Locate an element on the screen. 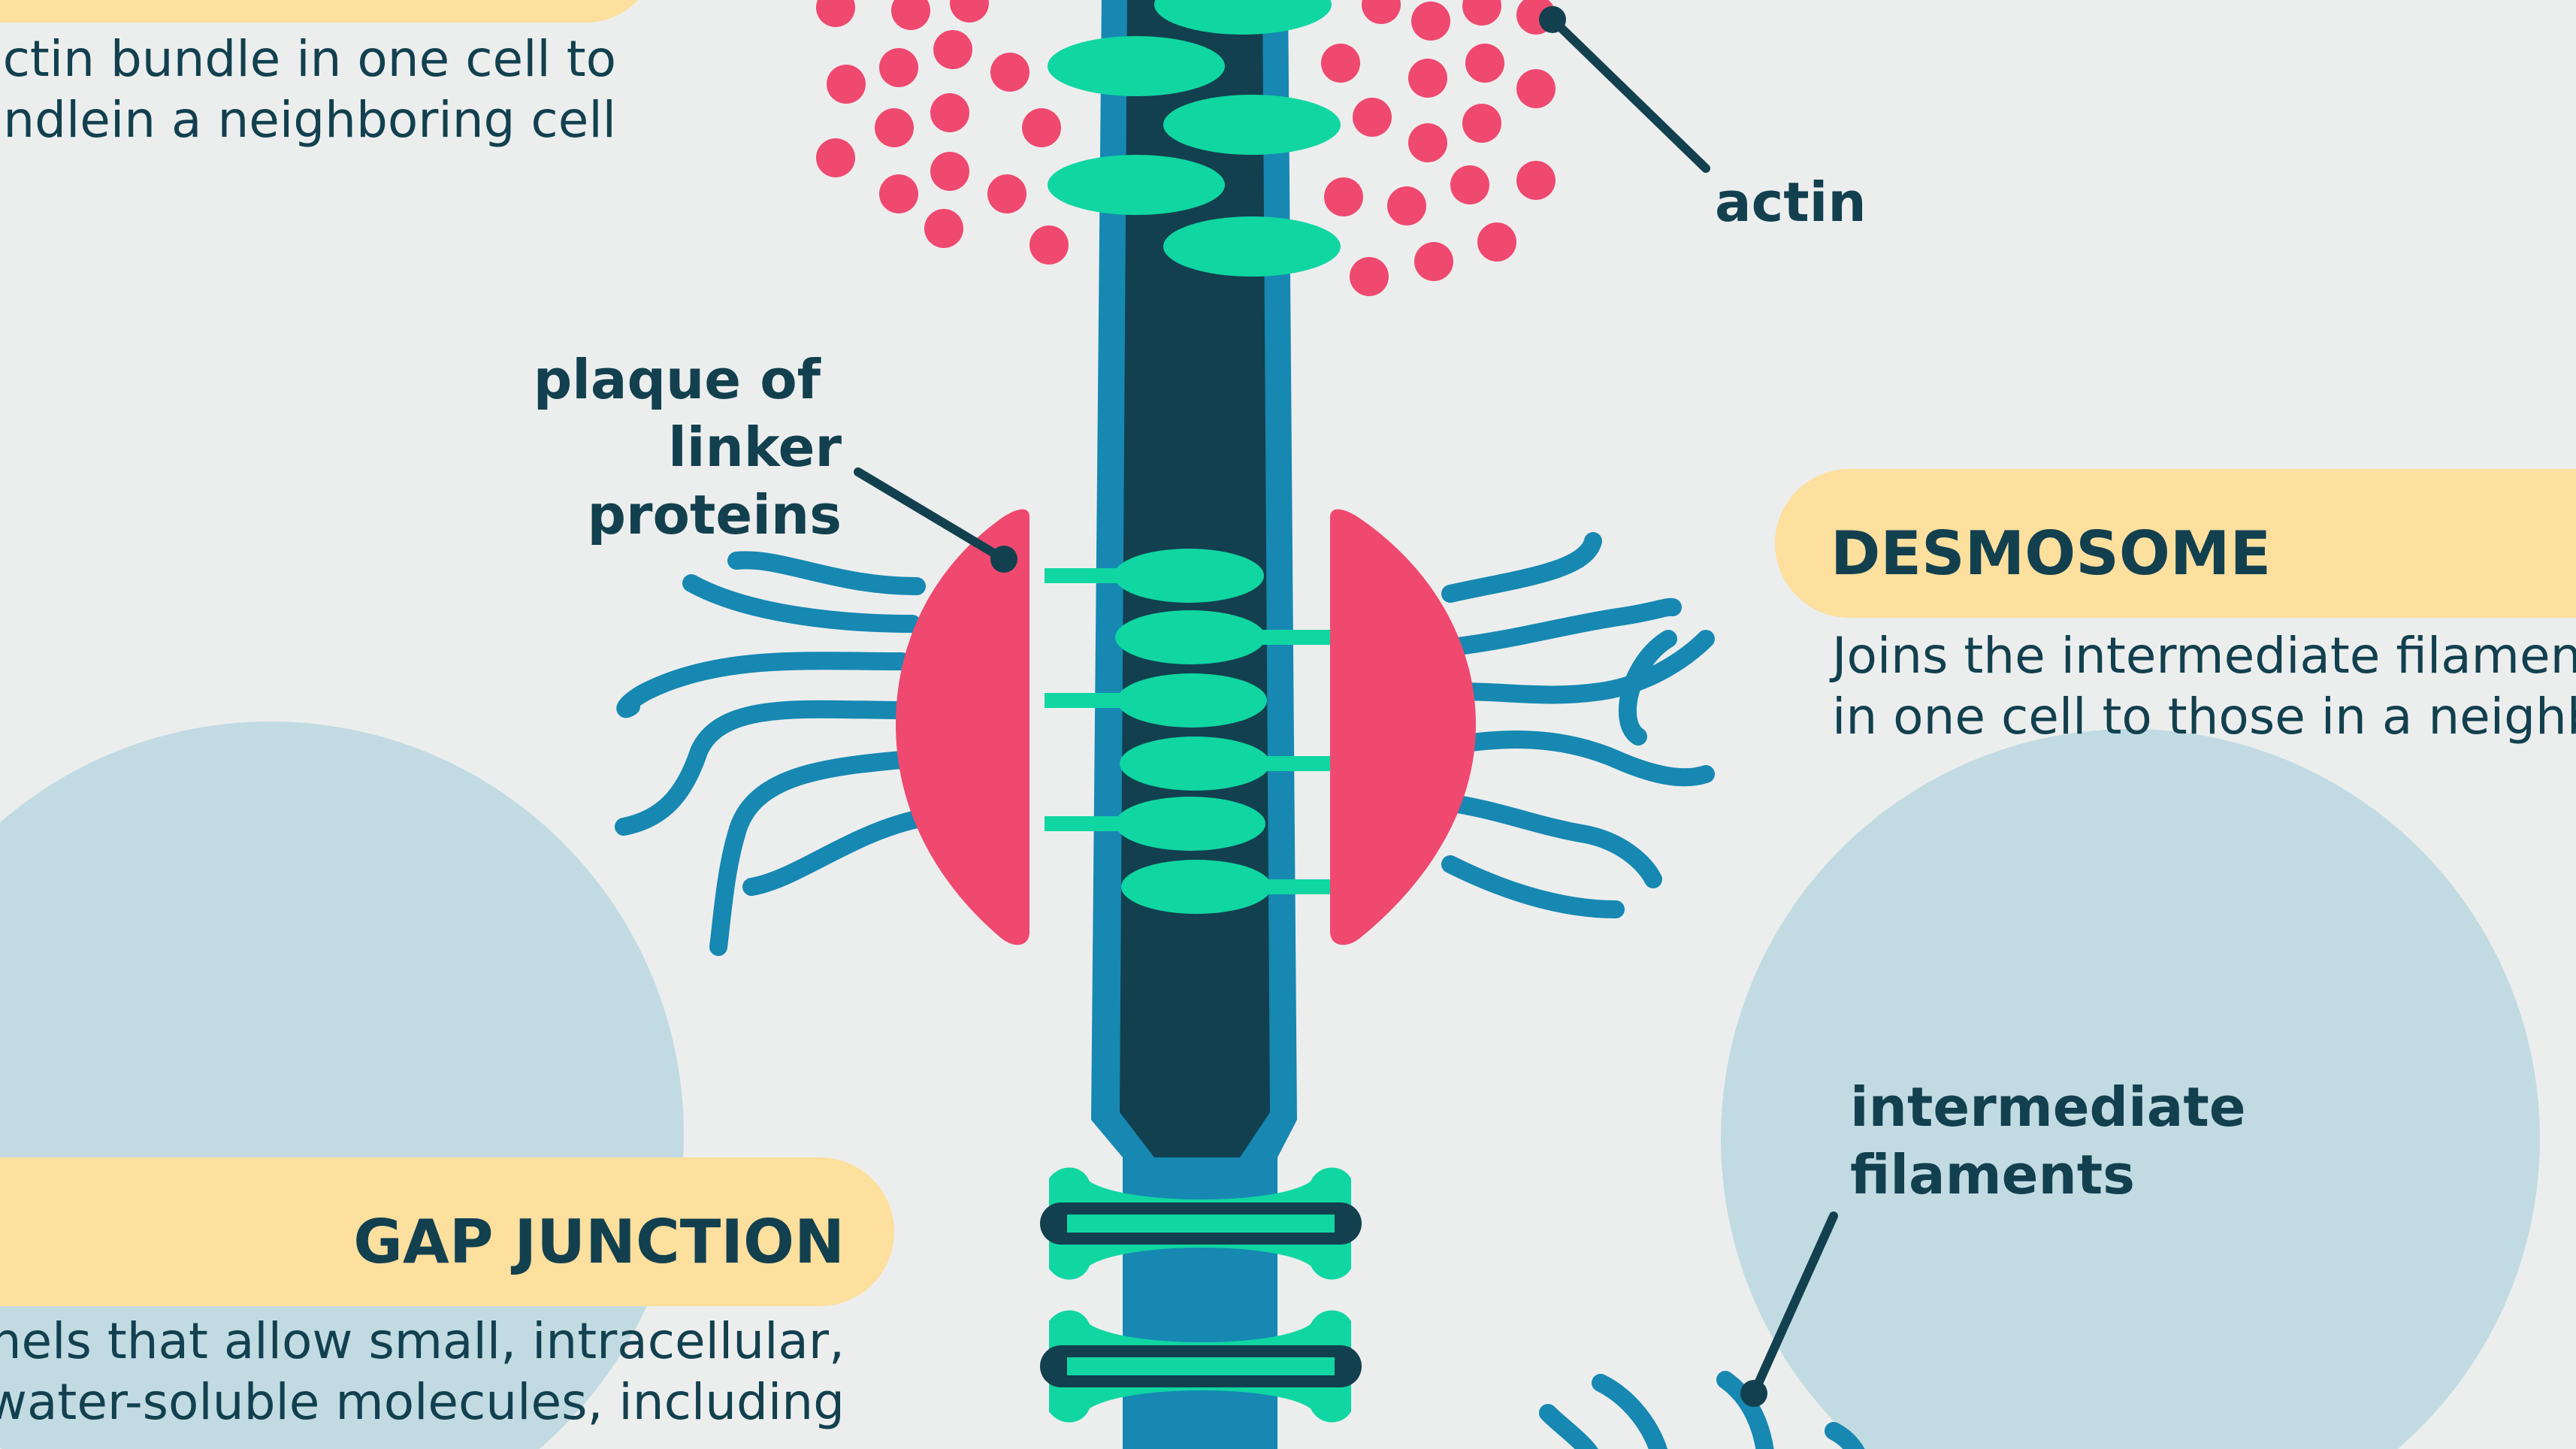 This screenshot has height=1449, width=2576. actin-label: actin is located at coordinates (1791, 202).